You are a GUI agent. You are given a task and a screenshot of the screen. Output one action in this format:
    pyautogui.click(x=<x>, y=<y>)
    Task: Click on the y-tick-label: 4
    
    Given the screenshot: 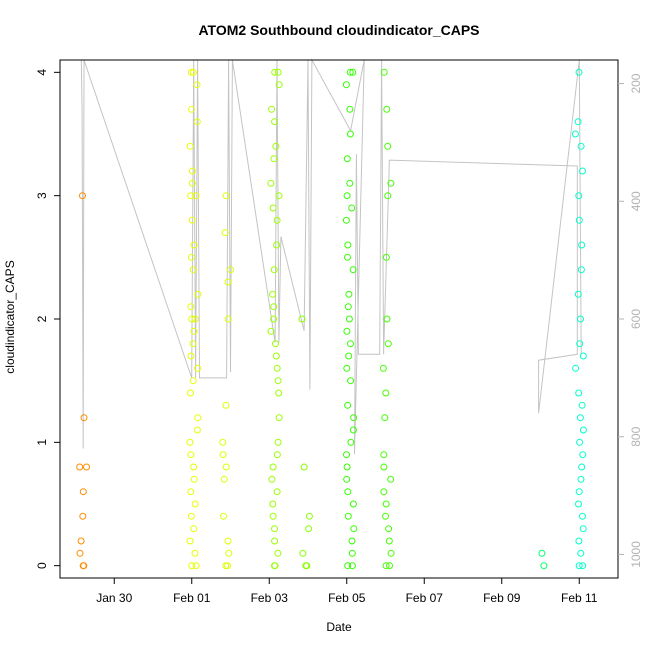 What is the action you would take?
    pyautogui.click(x=42, y=72)
    